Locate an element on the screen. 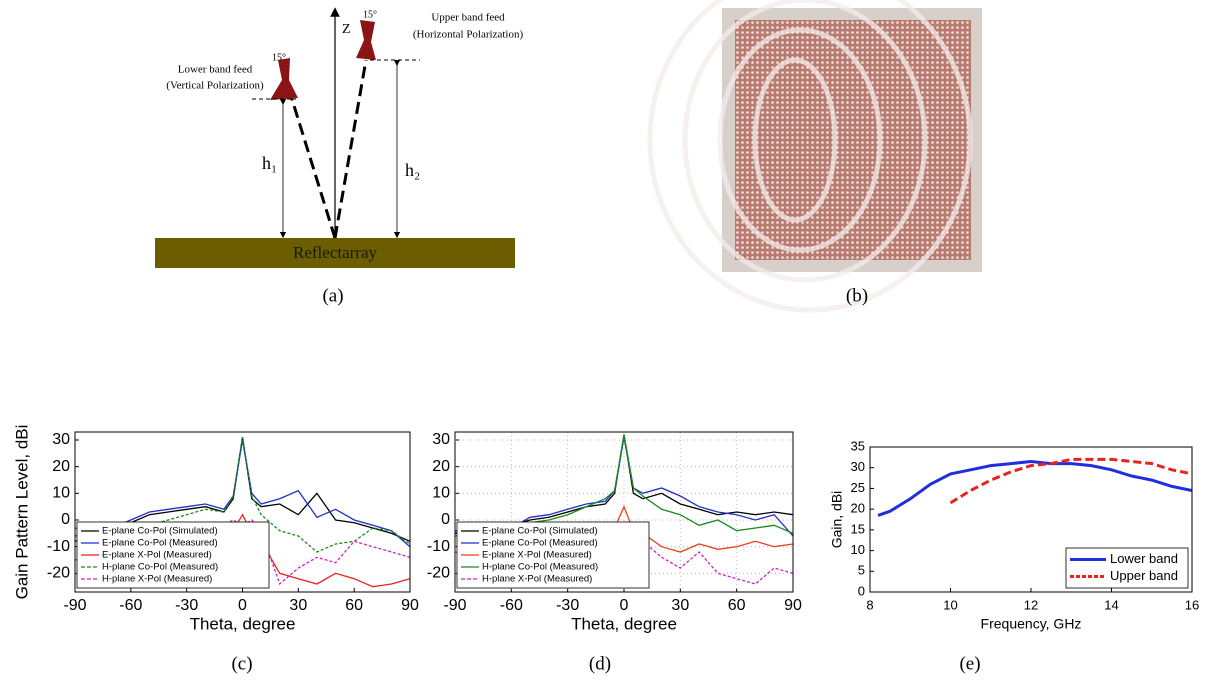 This screenshot has height=682, width=1210. photo-rings is located at coordinates (810, 156).